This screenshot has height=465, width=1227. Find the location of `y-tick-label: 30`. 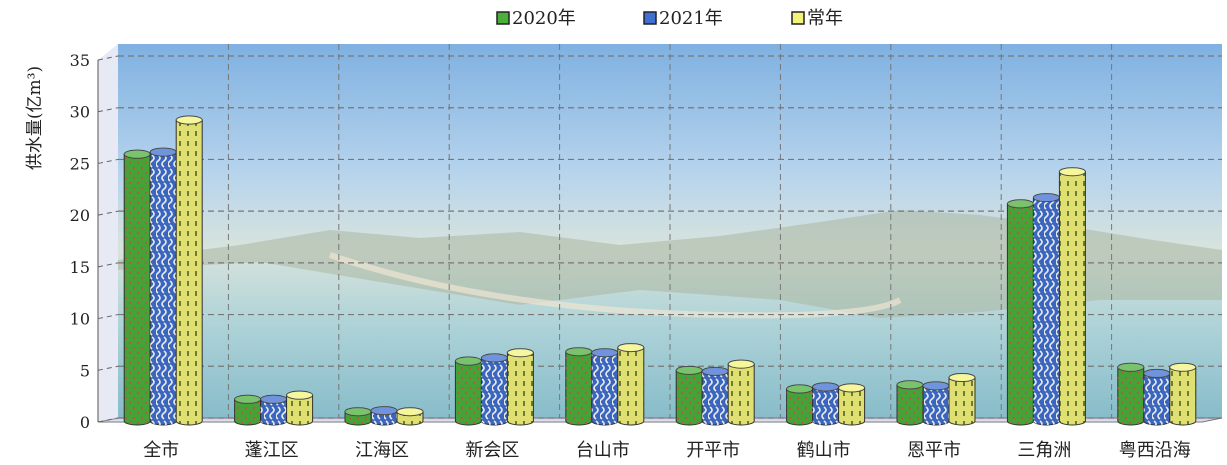

y-tick-label: 30 is located at coordinates (80, 112).